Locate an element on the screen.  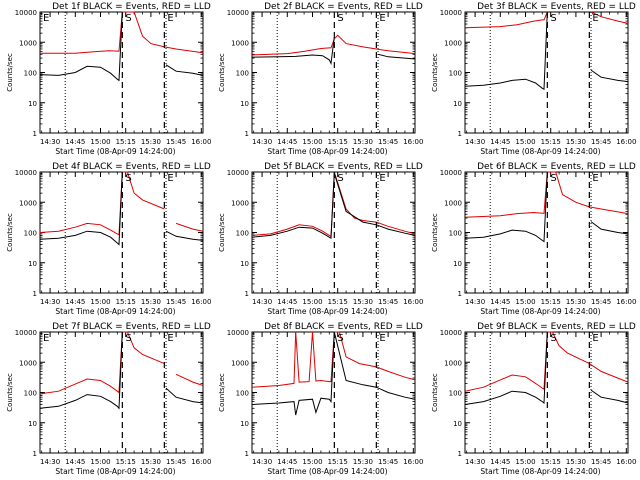
panel-title: Det 4f BLACK = Events, RED = LLD is located at coordinates (131, 167).